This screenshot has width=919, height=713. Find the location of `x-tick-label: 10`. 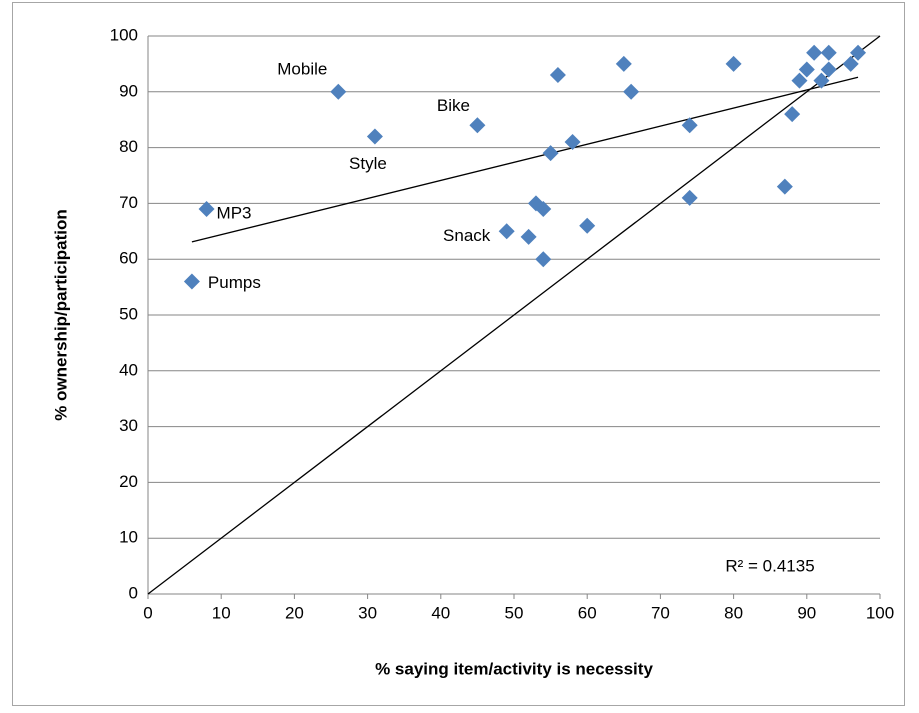

x-tick-label: 10 is located at coordinates (221, 612).